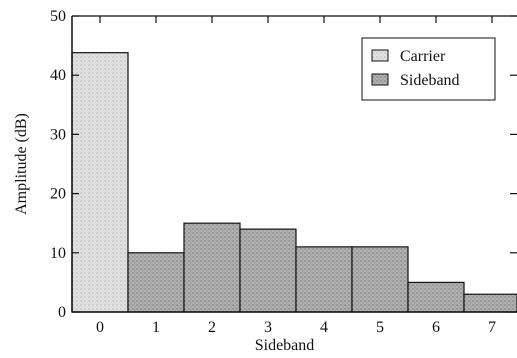  Describe the element at coordinates (380, 55) in the screenshot. I see `legend-swatch-carrier` at that location.